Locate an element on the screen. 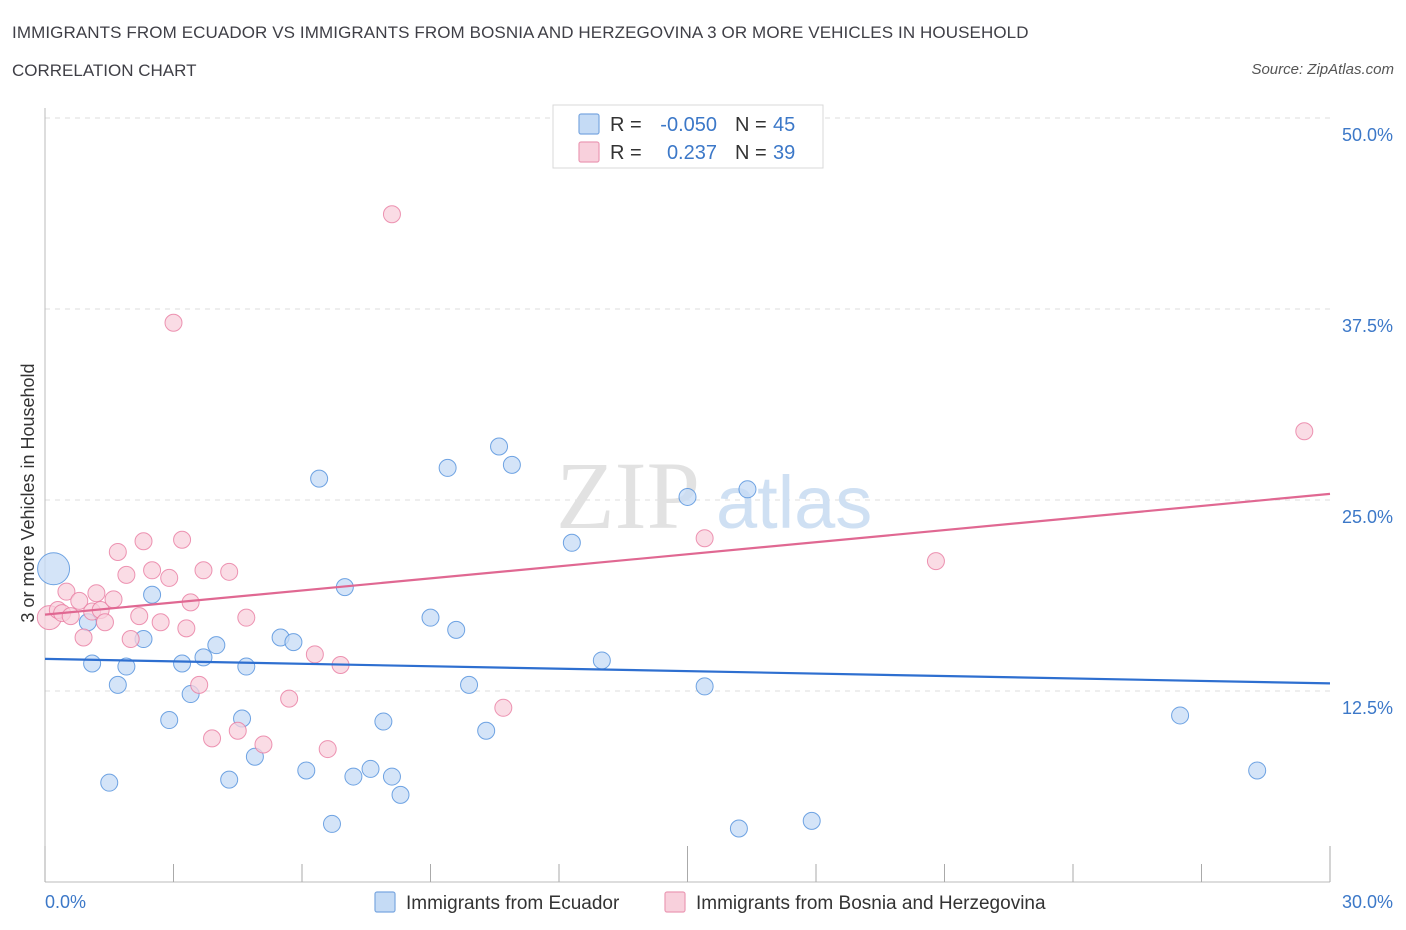  watermark-atlas: atlas is located at coordinates (794, 502).